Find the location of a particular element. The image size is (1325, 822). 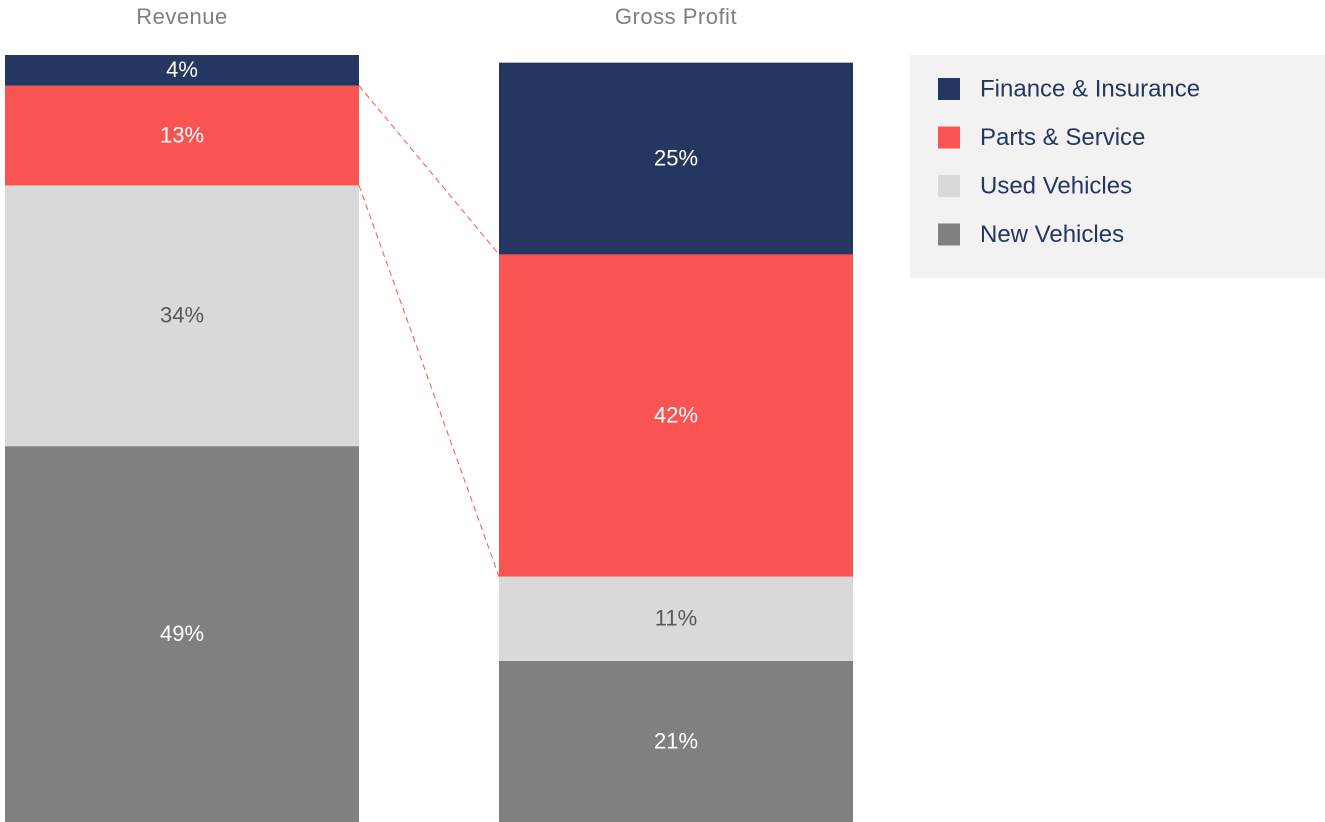

data-label: 42% is located at coordinates (676, 414).